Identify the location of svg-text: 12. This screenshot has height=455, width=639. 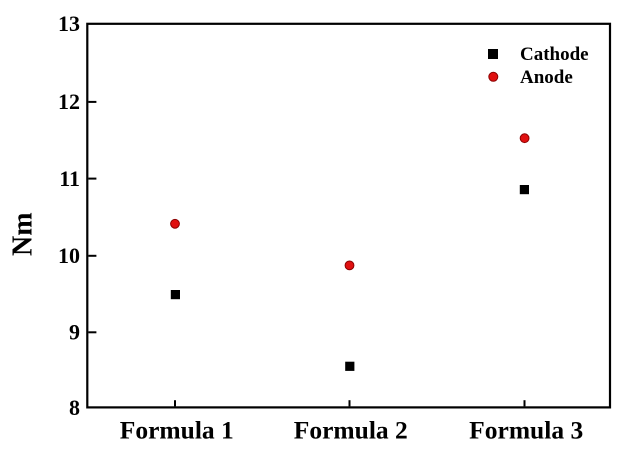
(69, 101).